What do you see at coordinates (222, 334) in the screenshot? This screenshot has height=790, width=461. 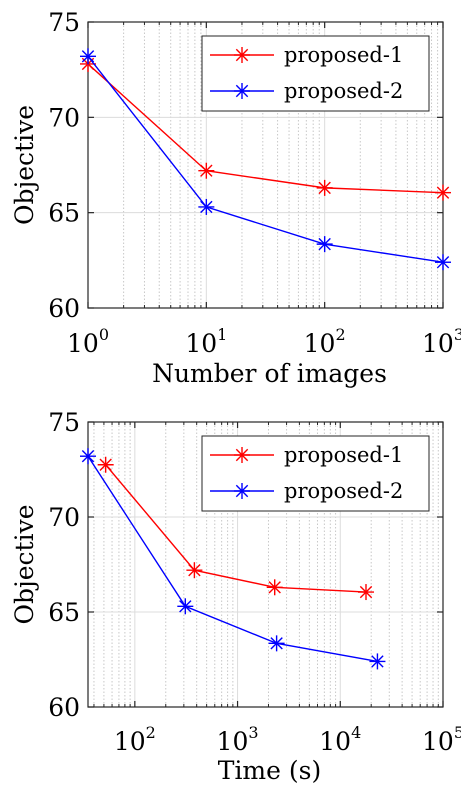 I see `x-tick-exponent: 1` at bounding box center [222, 334].